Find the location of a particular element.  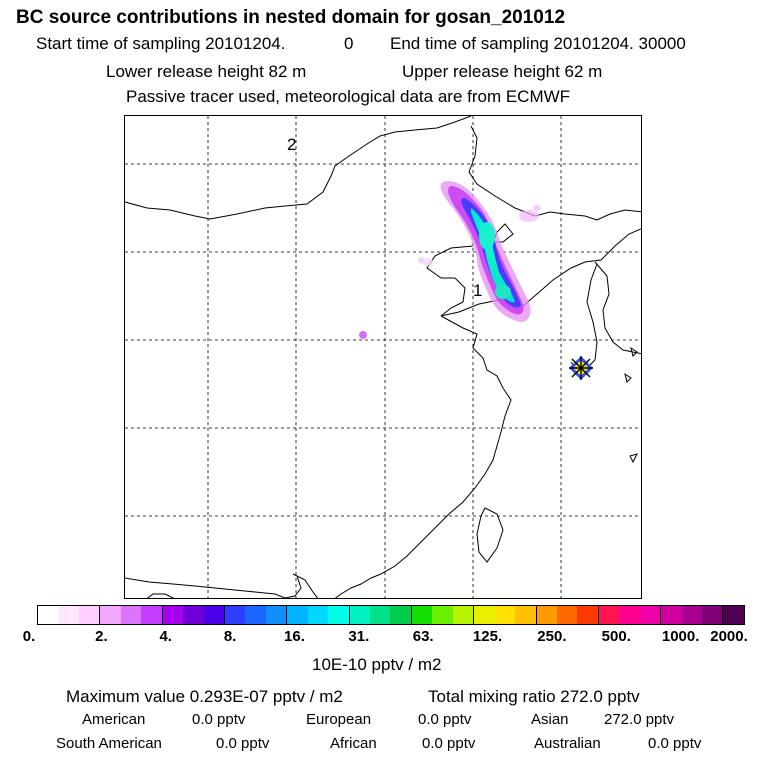

region-name-european: European is located at coordinates (339, 719).